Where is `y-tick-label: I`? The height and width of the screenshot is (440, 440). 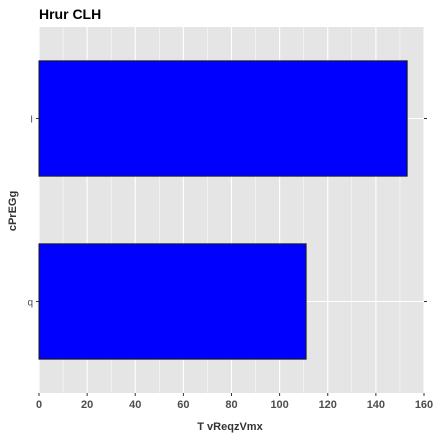 y-tick-label: I is located at coordinates (31, 120).